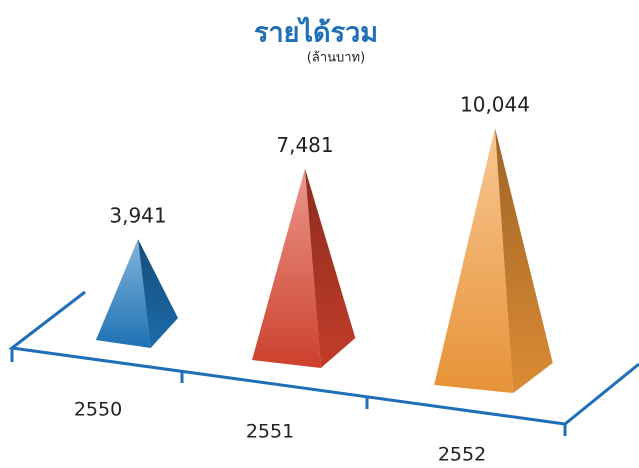  Describe the element at coordinates (495, 105) in the screenshot. I see `value-label: 10,044` at that location.